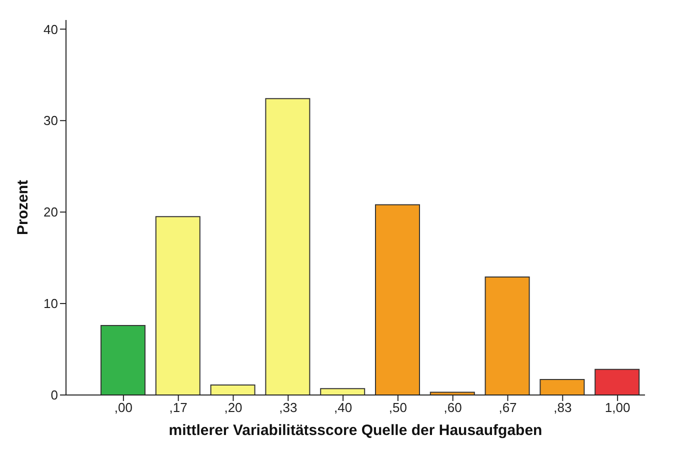 The height and width of the screenshot is (457, 673). What do you see at coordinates (51, 212) in the screenshot?
I see `y-tick-label: 20` at bounding box center [51, 212].